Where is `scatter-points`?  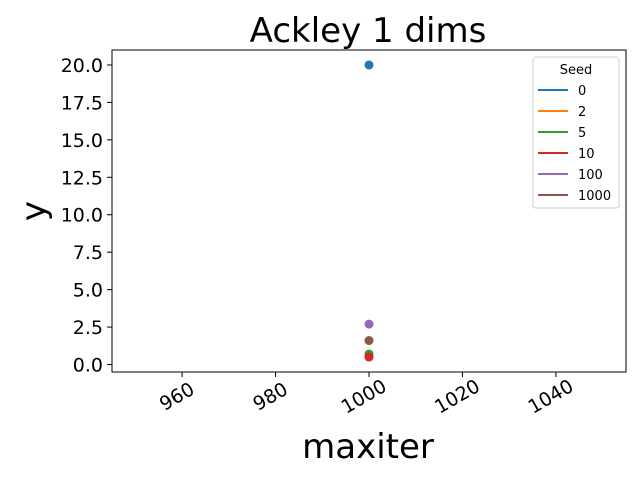 scatter-points is located at coordinates (369, 211).